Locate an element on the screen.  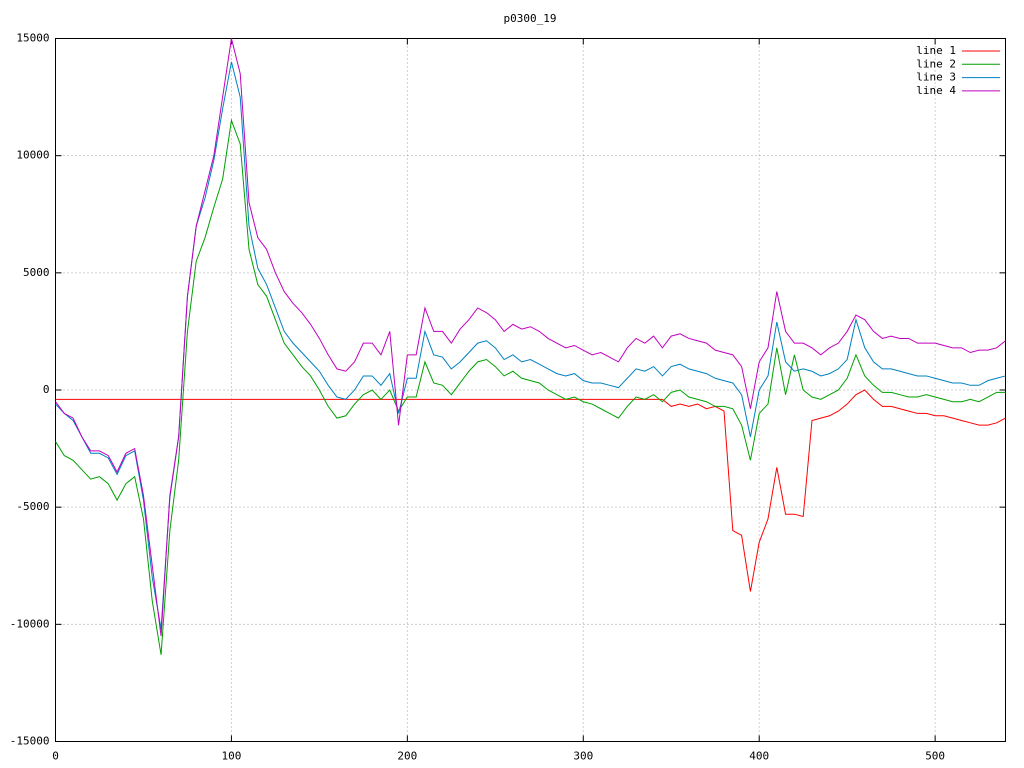
x-tick-label: 300 is located at coordinates (583, 756).